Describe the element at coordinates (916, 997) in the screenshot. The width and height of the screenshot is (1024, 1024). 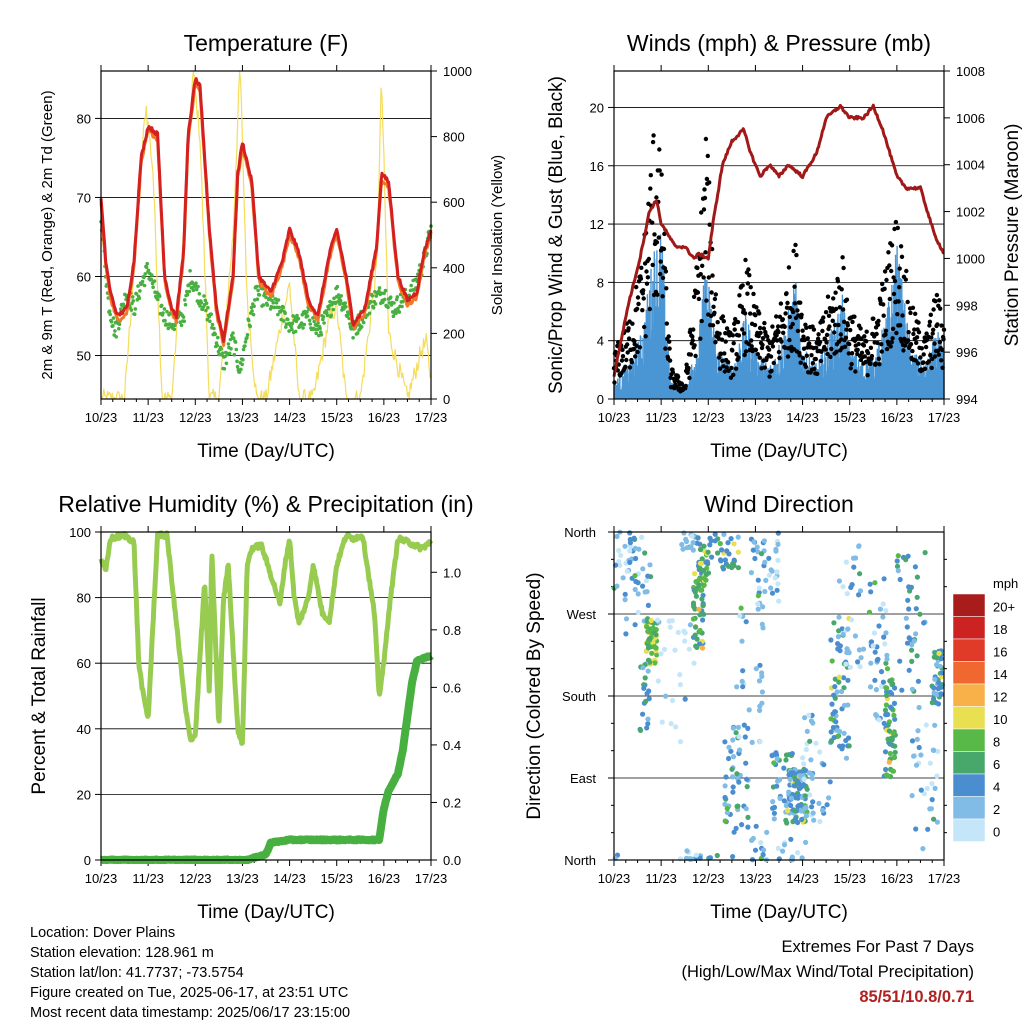
I see `extremes-value: 85/51/10.8/0.71` at that location.